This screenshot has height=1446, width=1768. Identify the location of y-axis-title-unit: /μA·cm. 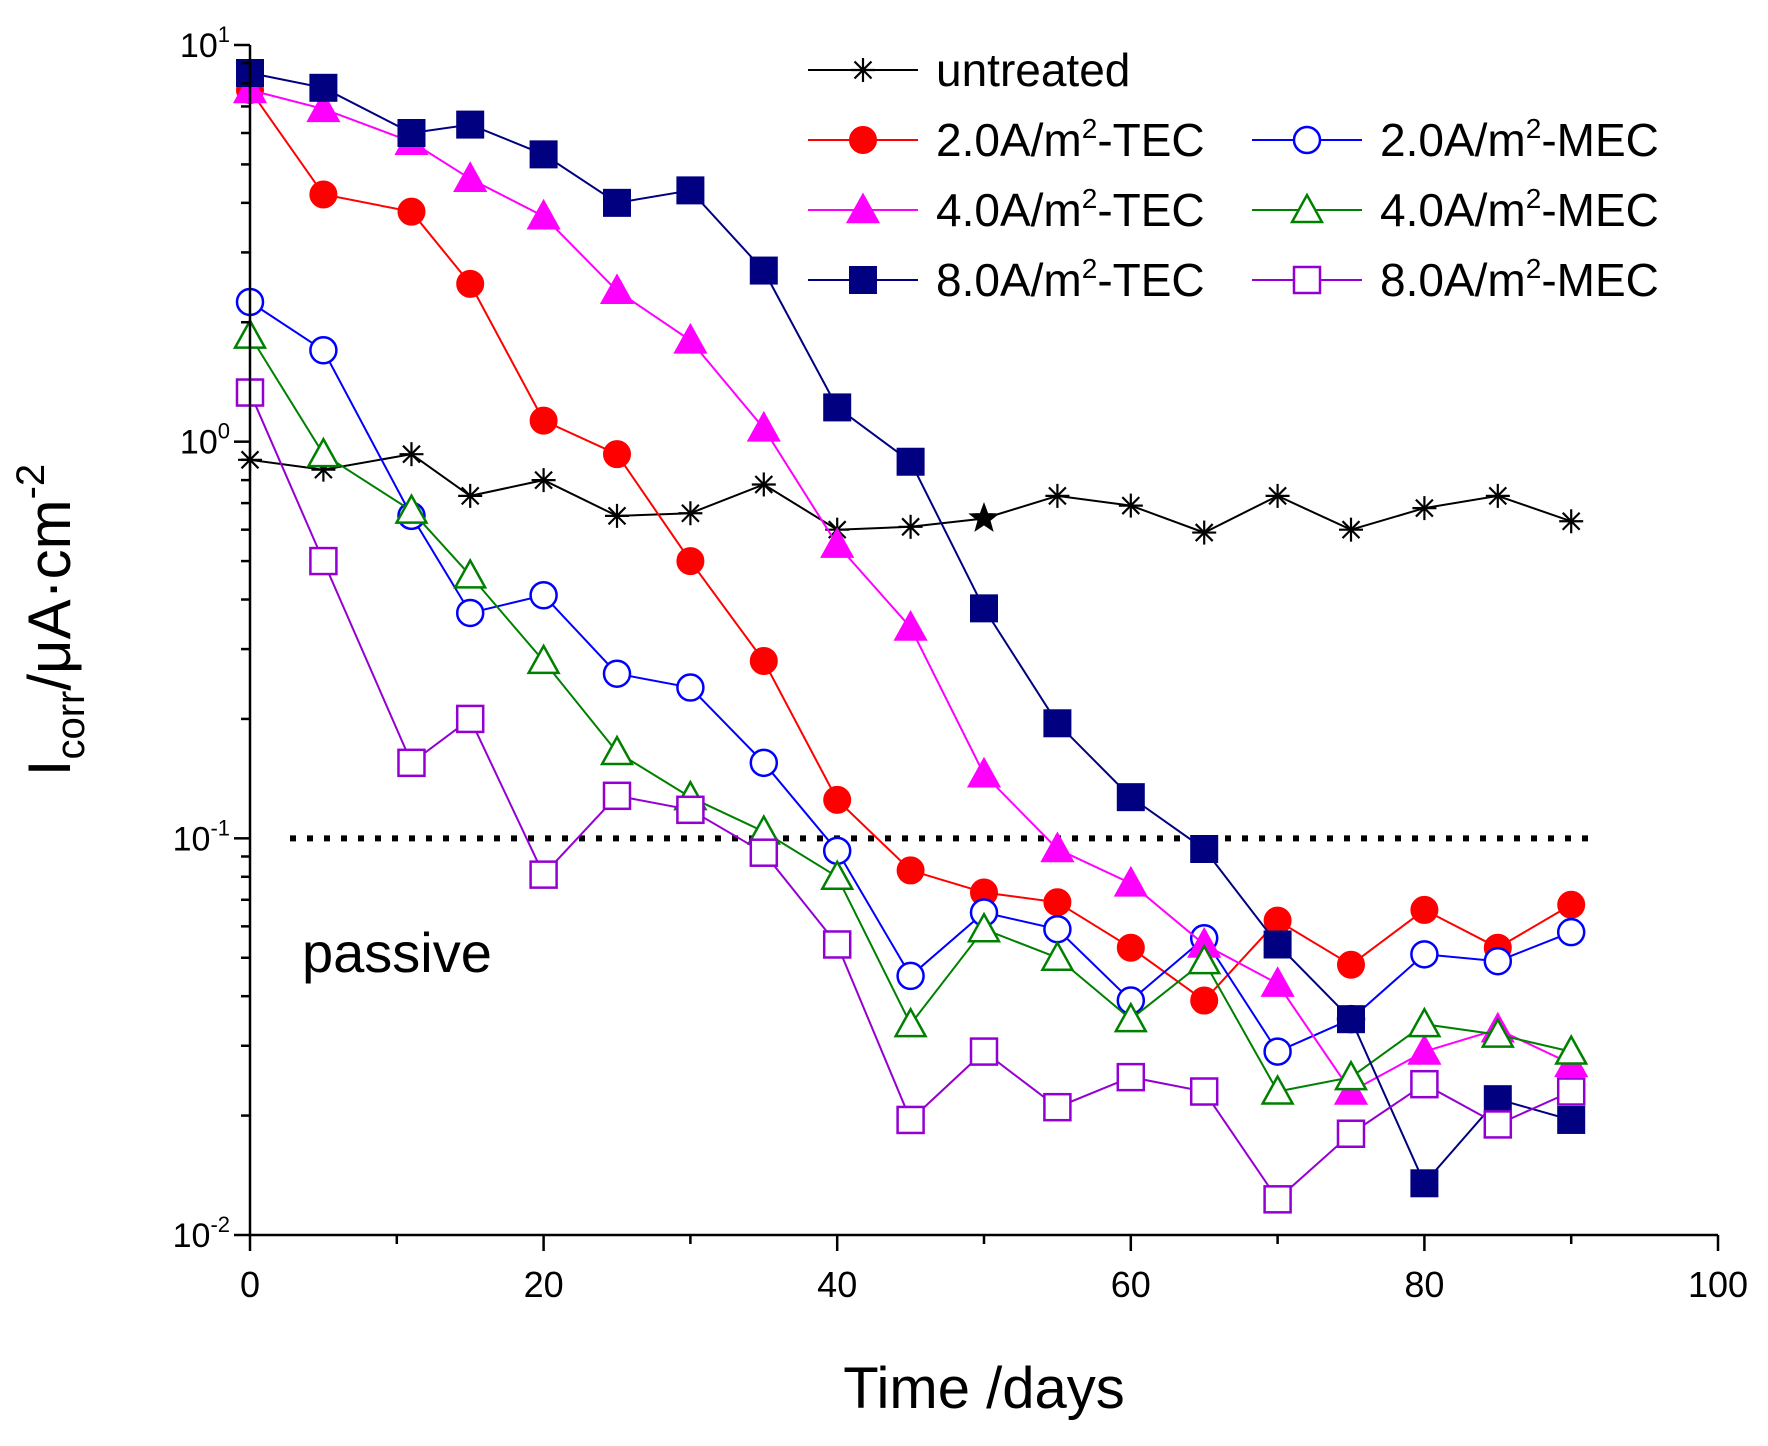
(49, 594).